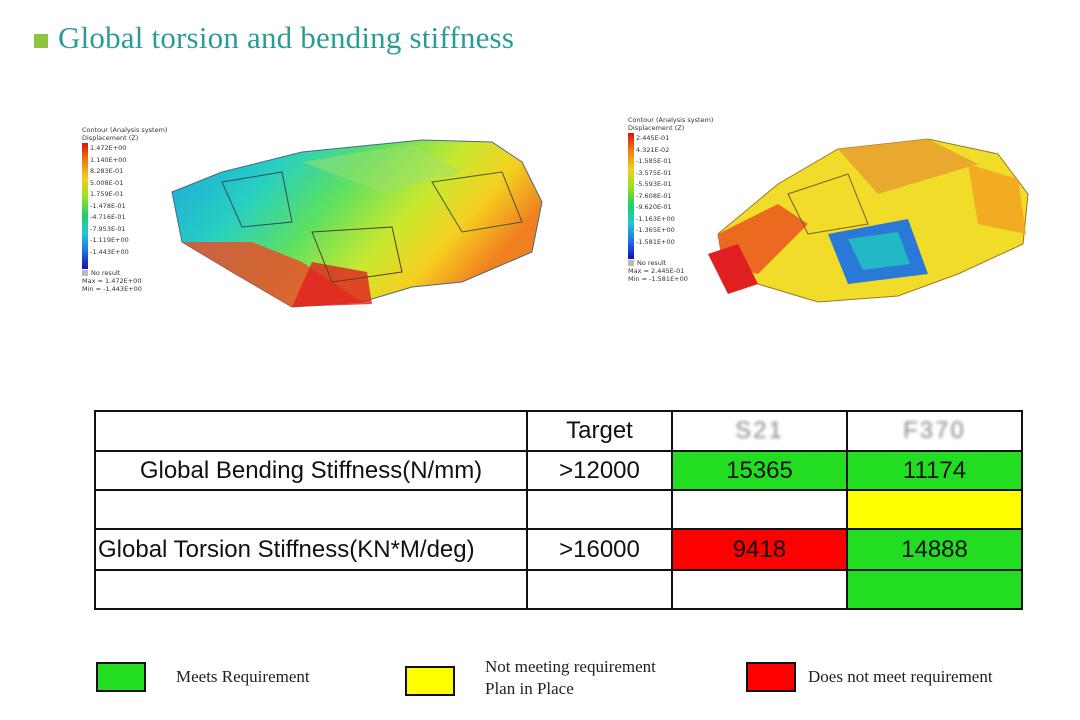 This screenshot has width=1080, height=720. What do you see at coordinates (656, 271) in the screenshot?
I see `max-label: Max = 2.445E-01` at bounding box center [656, 271].